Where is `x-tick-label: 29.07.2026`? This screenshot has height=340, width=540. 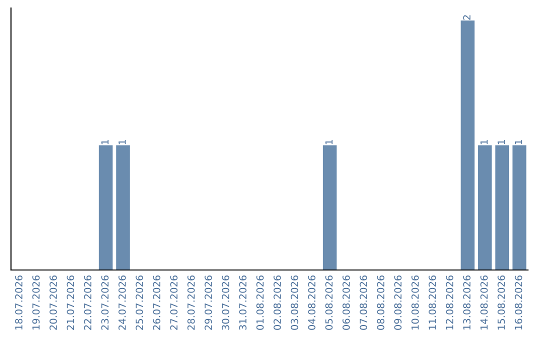
x-tick-label: 29.07.2026 is located at coordinates (208, 302).